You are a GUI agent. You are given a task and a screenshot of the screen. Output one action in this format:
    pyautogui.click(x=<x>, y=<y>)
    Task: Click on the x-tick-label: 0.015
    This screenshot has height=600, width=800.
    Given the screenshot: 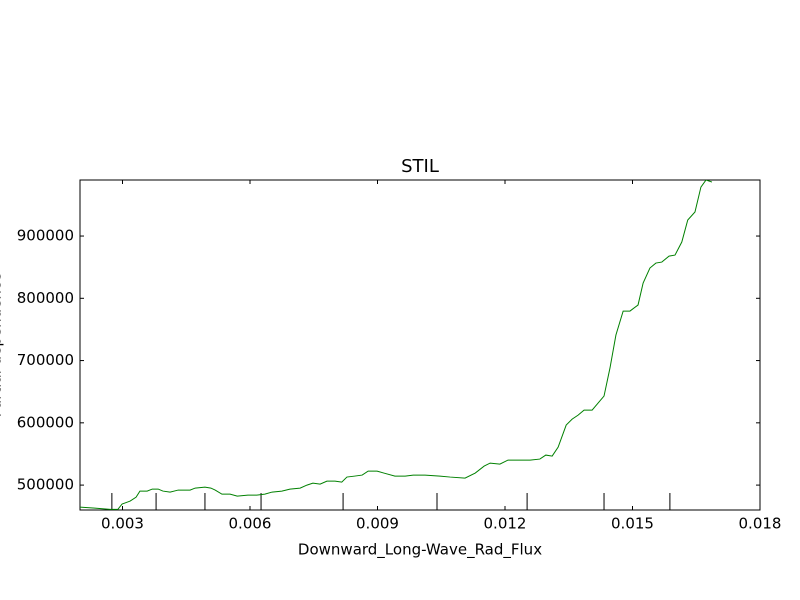 What is the action you would take?
    pyautogui.click(x=632, y=524)
    